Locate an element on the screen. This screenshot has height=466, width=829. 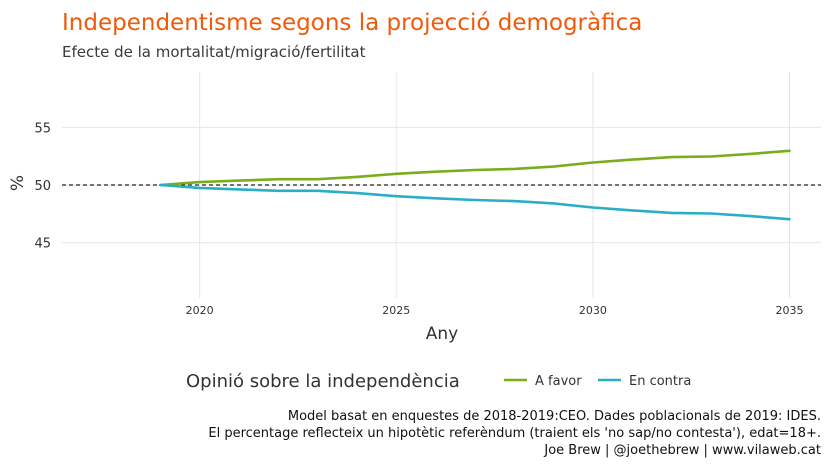
y-tick-label-50: 50 is located at coordinates (42, 186).